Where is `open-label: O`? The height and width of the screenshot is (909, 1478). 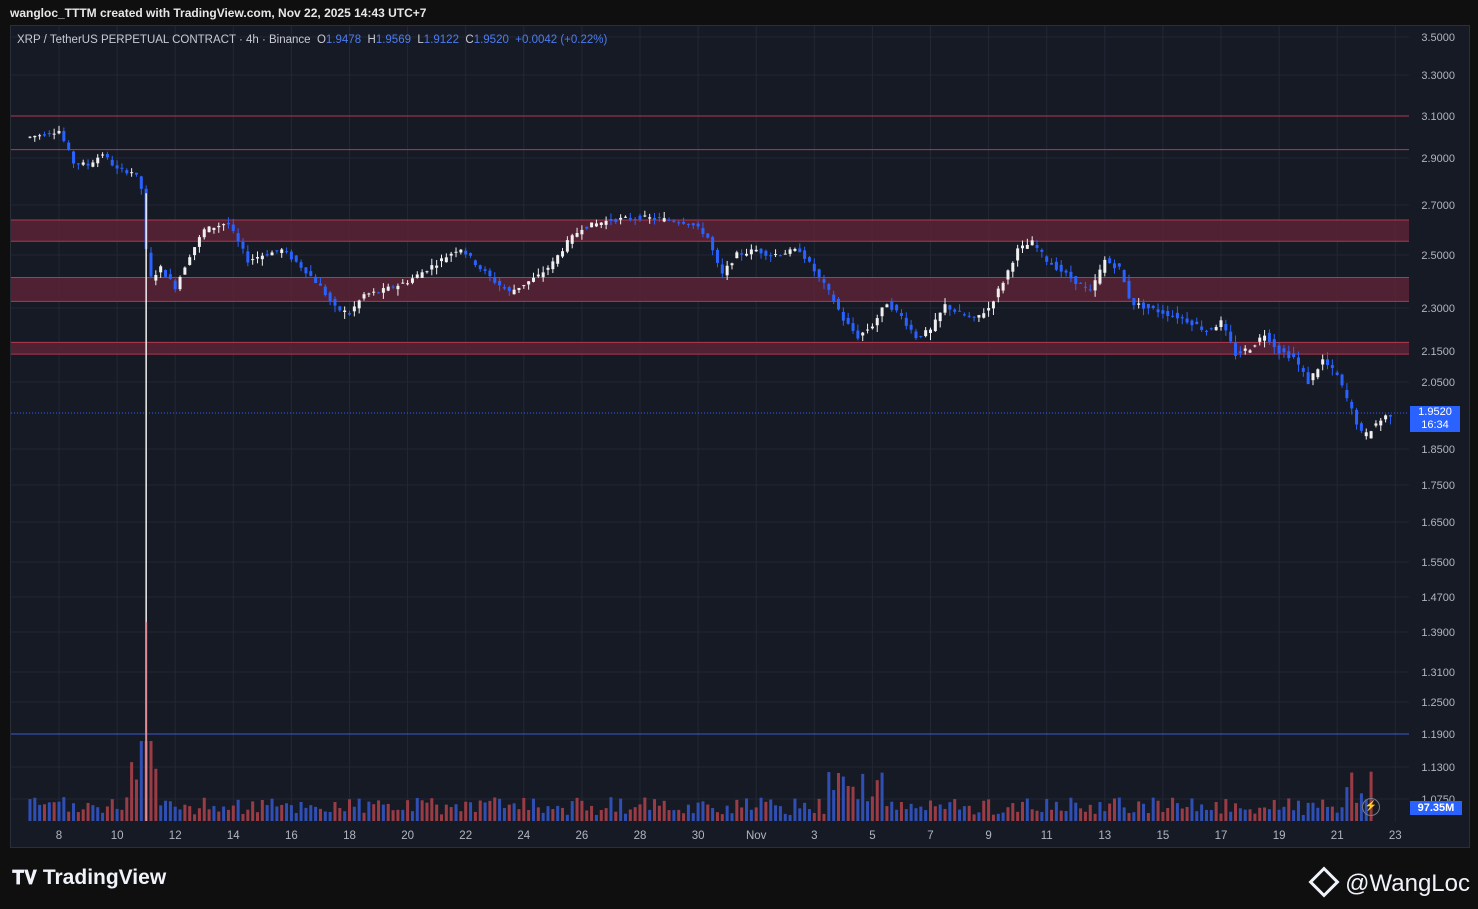
open-label: O is located at coordinates (321, 40).